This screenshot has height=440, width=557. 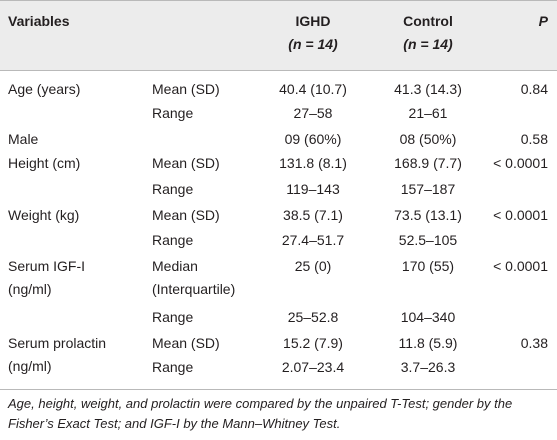 What do you see at coordinates (173, 113) in the screenshot?
I see `row-age-range-stat: Range` at bounding box center [173, 113].